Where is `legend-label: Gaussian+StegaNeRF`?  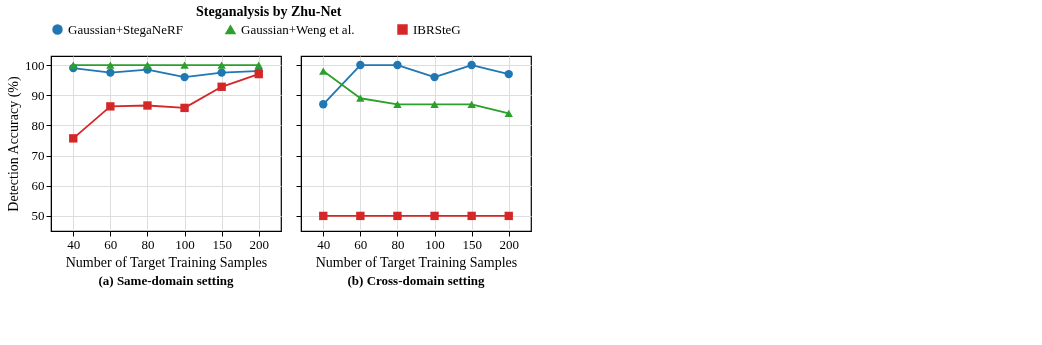
legend-label: Gaussian+StegaNeRF is located at coordinates (125, 29).